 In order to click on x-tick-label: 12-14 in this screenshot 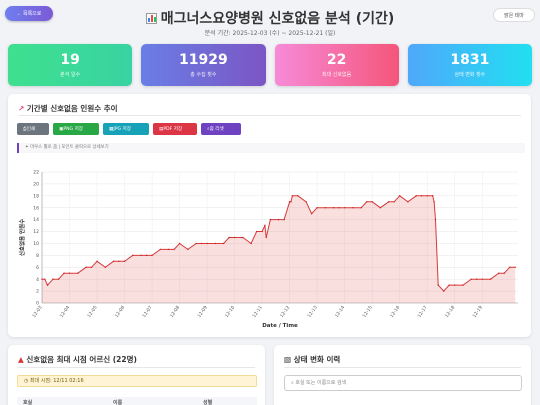, I will do `click(340, 312)`.